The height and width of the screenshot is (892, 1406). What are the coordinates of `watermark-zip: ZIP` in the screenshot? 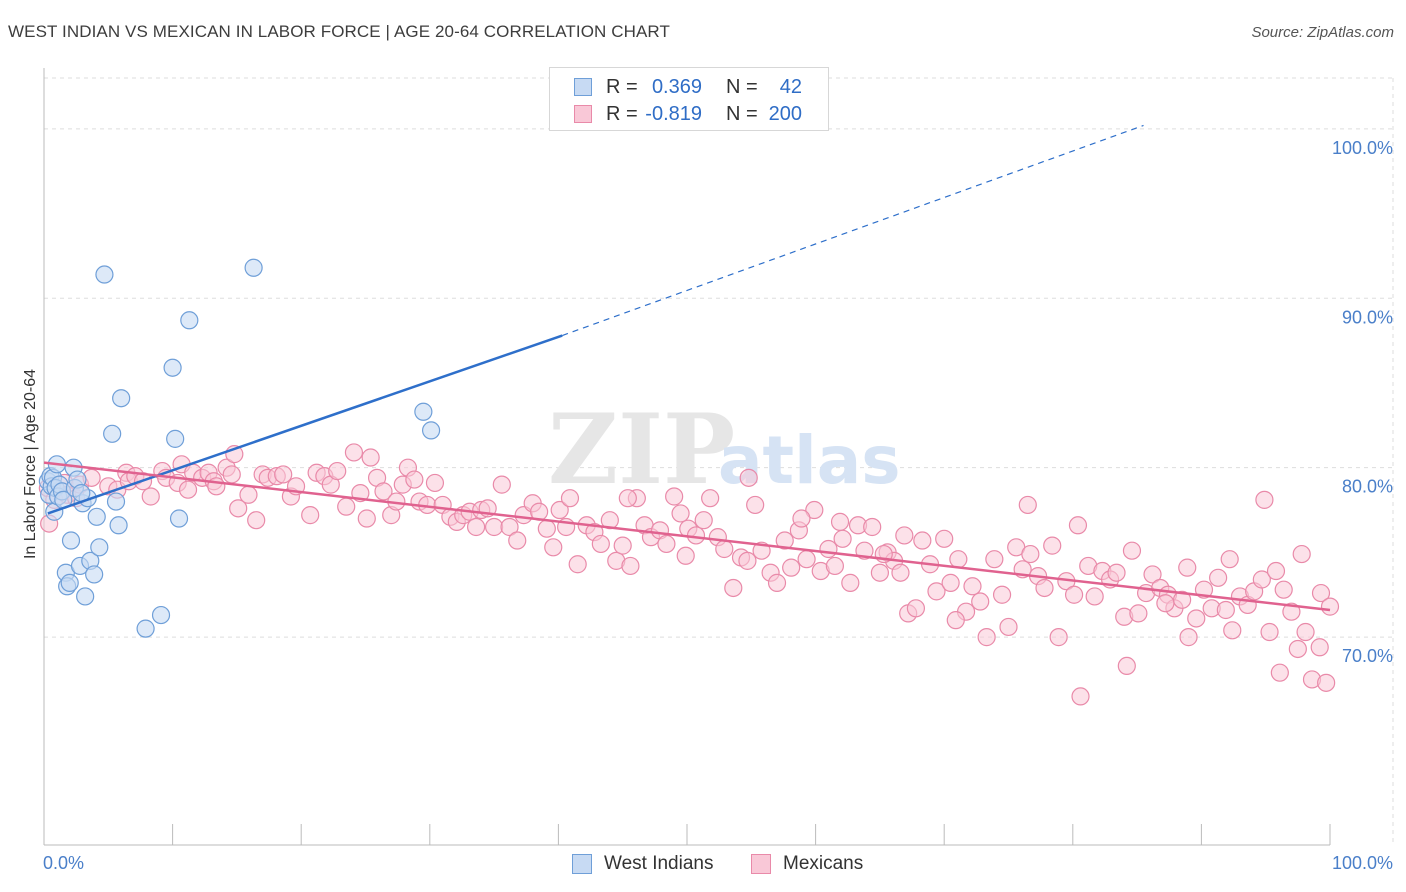 It's located at (641, 449).